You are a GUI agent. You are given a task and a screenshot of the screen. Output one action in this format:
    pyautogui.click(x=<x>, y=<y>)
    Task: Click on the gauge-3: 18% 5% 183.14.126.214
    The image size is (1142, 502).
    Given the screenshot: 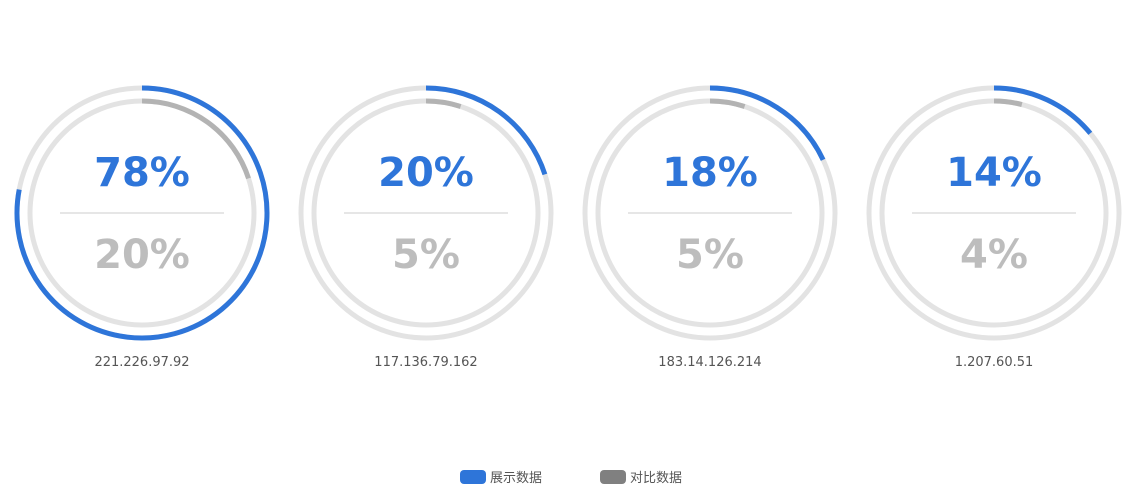 What is the action you would take?
    pyautogui.click(x=710, y=227)
    